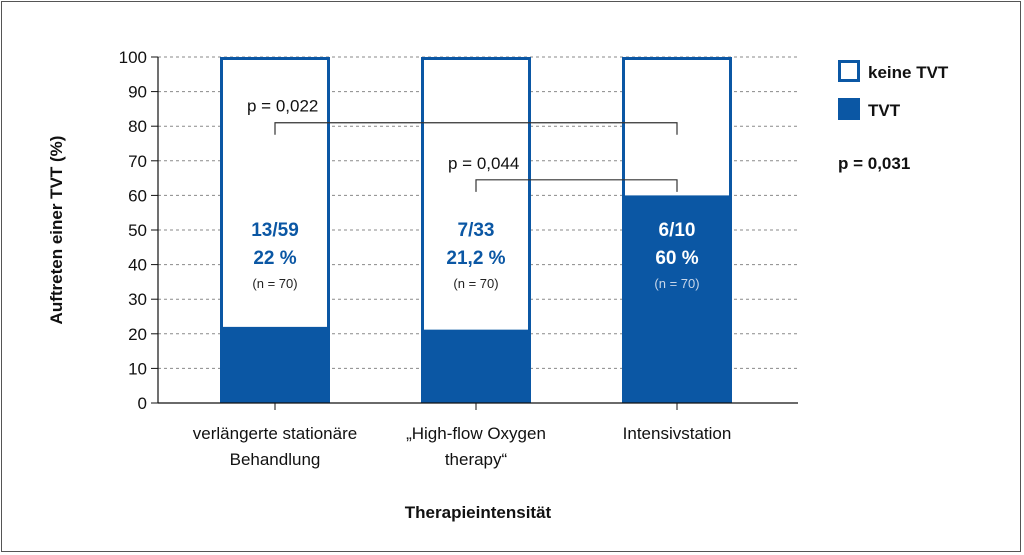 This screenshot has width=1024, height=555. What do you see at coordinates (908, 72) in the screenshot?
I see `legend-label: keine TVT` at bounding box center [908, 72].